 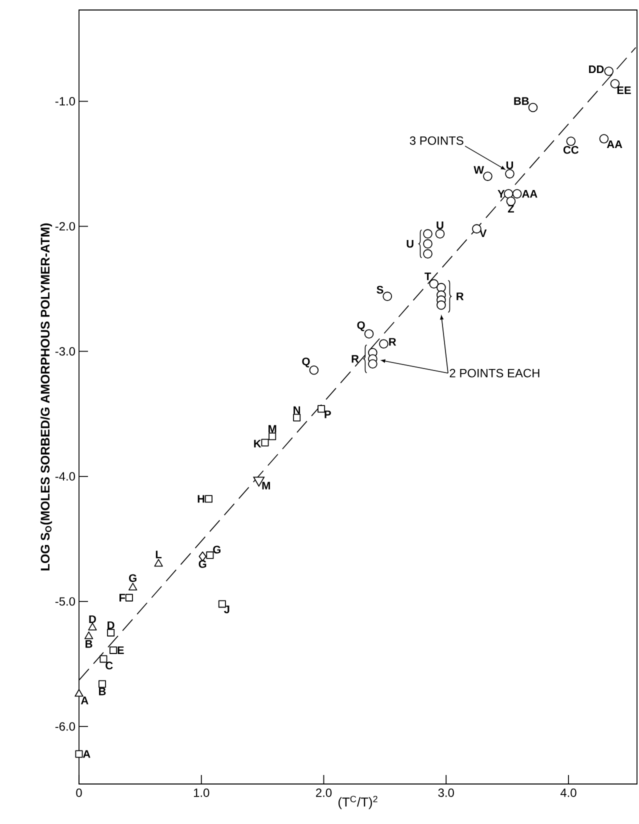 I want to click on x-axis-title: (T$^{C}$/T)$^{2}$, so click(x=358, y=803).